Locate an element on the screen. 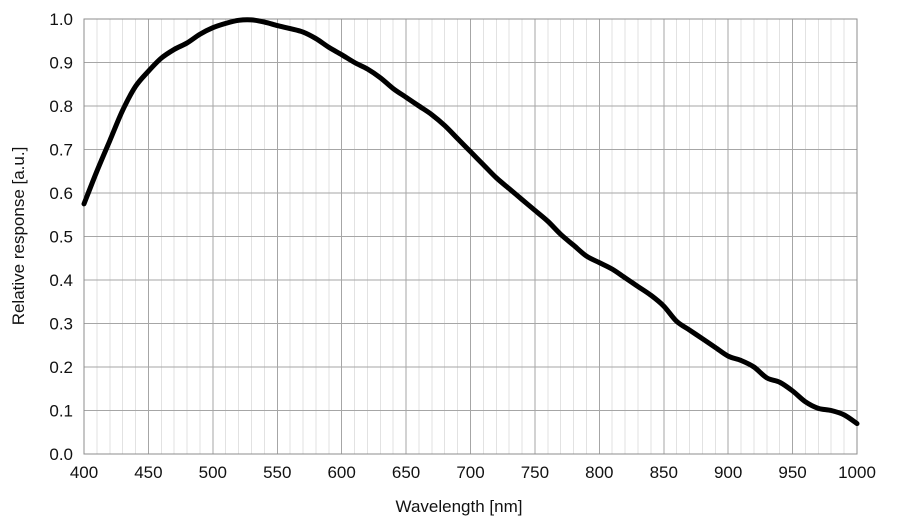 Image resolution: width=899 pixels, height=524 pixels. y-tick-labels: 0.0 0.1 0.2 0.3 0.4 0.5 0.6 0.7 0.8 0.9 1.0 is located at coordinates (61, 237).